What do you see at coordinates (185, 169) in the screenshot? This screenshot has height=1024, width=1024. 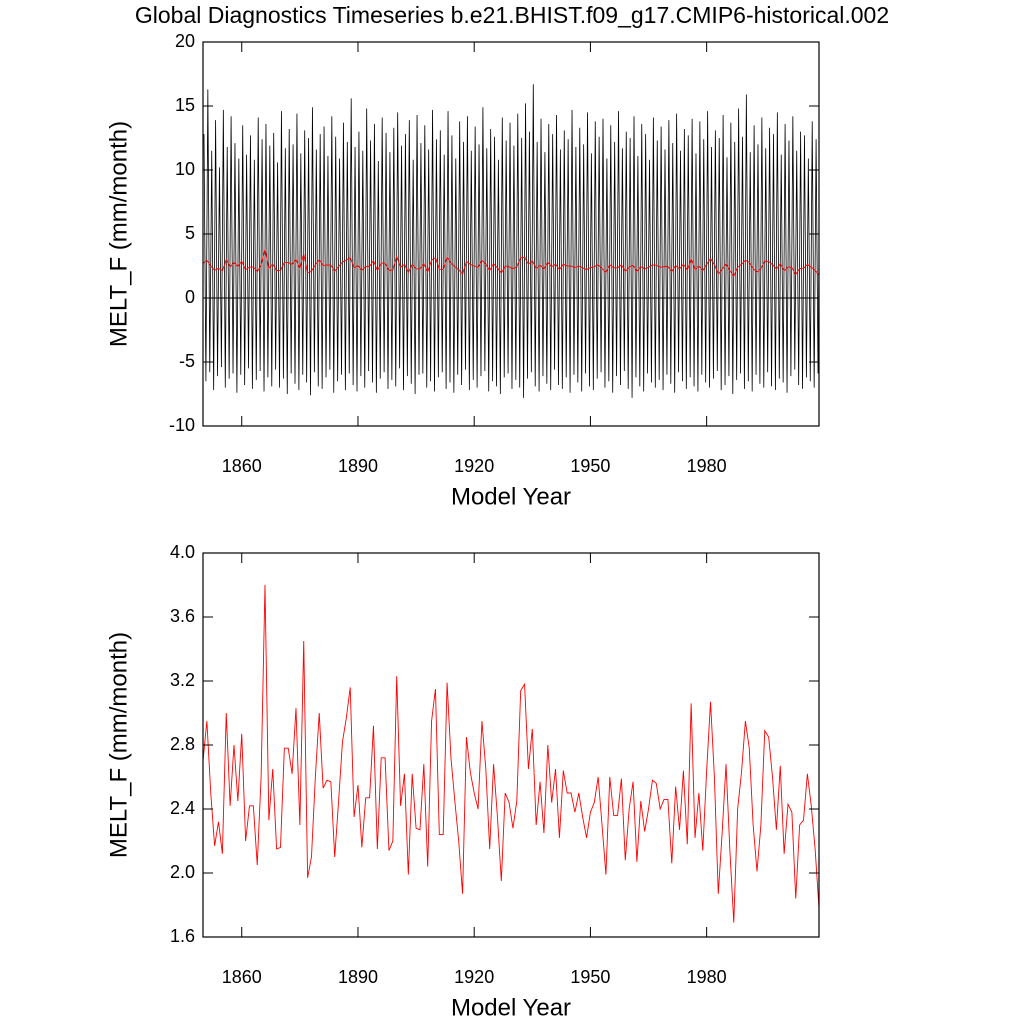 I see `y-tick-label: 10` at bounding box center [185, 169].